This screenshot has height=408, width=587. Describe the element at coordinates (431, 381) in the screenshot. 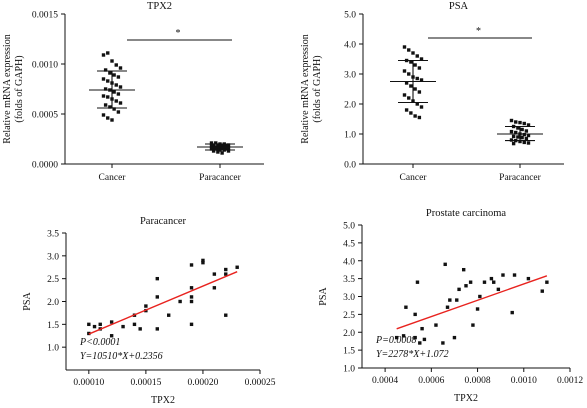

I see `x-tick-label: 0.0006` at that location.